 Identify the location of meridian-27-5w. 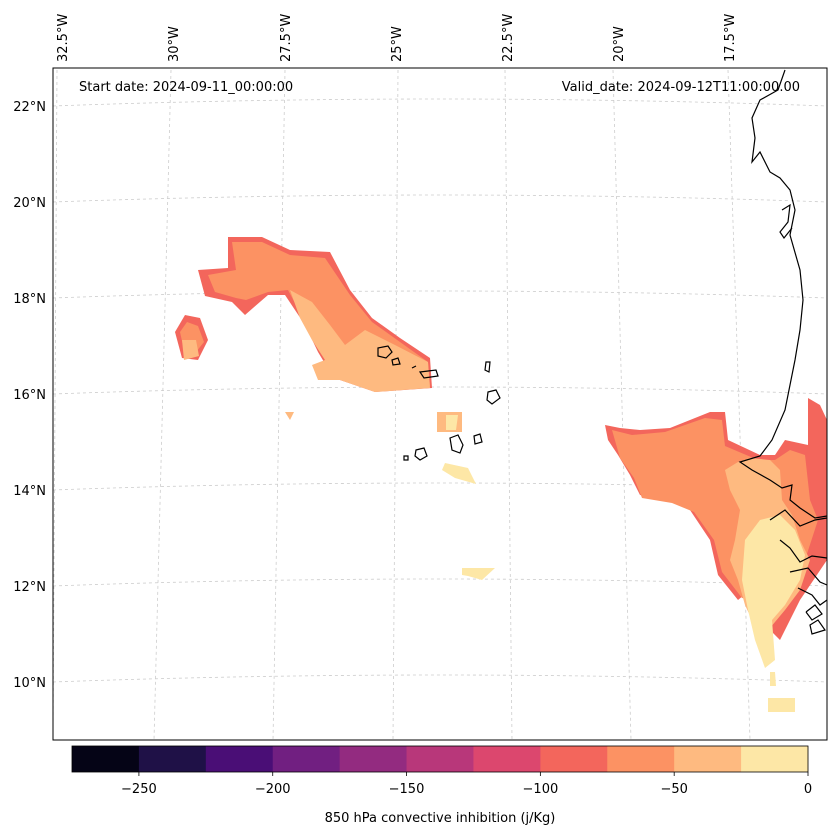
(279, 405).